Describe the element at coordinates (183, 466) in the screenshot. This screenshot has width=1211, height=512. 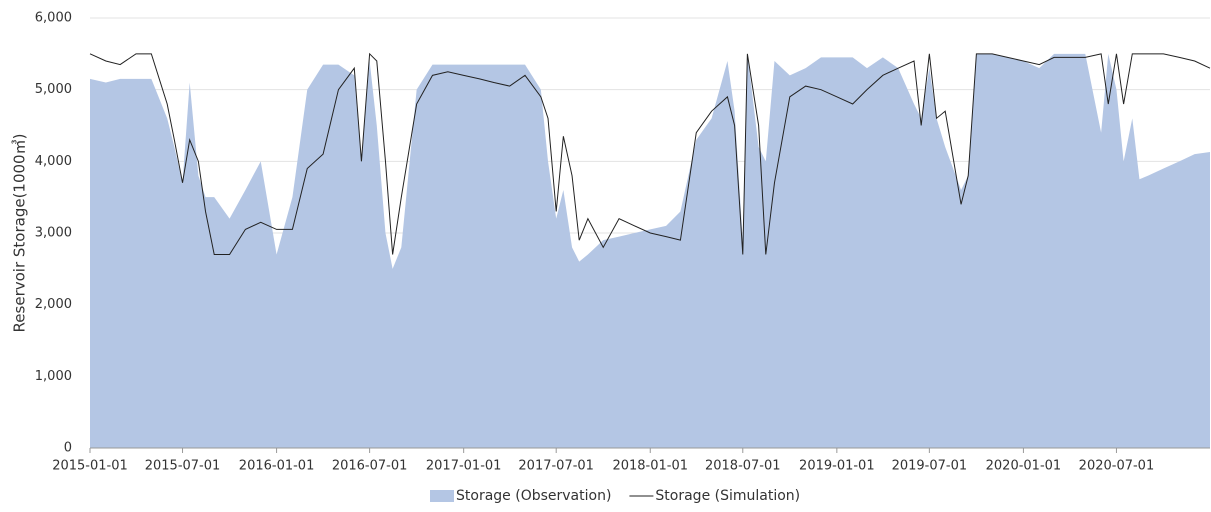
I see `x-tick-label: 2015-07-01` at that location.